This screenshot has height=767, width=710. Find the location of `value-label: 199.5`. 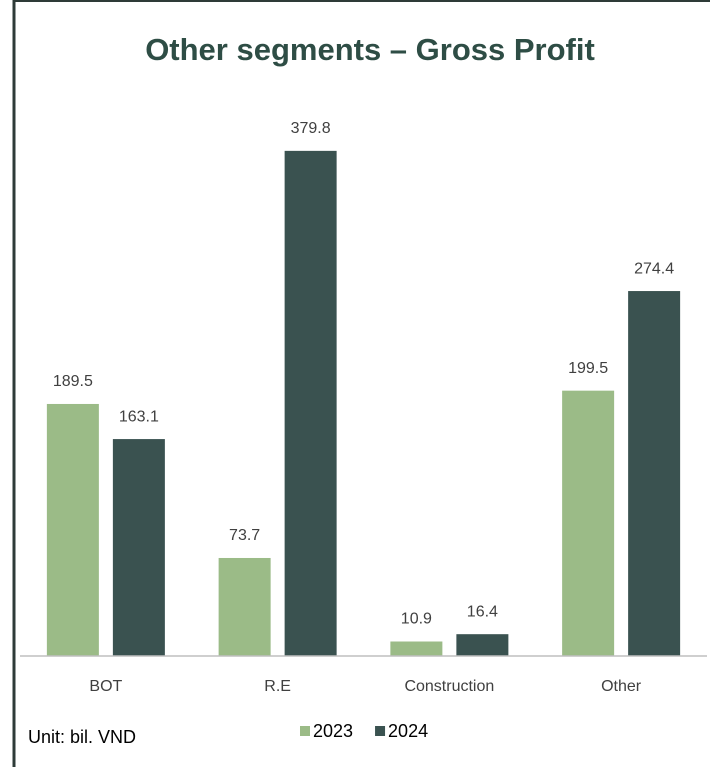

value-label: 199.5 is located at coordinates (588, 368).